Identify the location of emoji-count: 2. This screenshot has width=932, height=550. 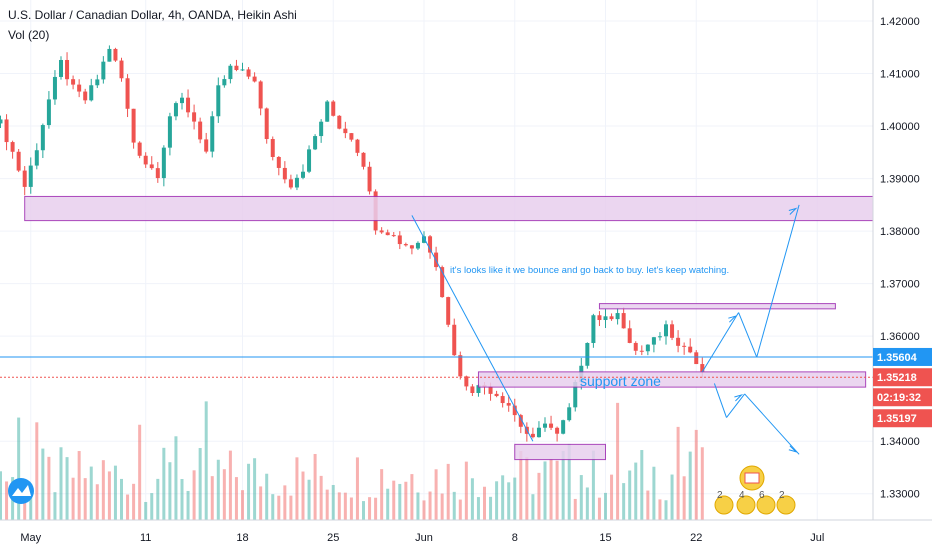
(782, 495).